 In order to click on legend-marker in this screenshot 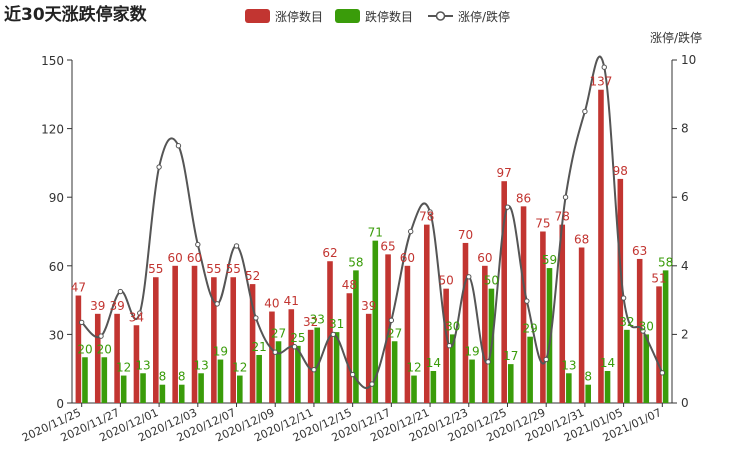, I will do `click(440, 16)`.